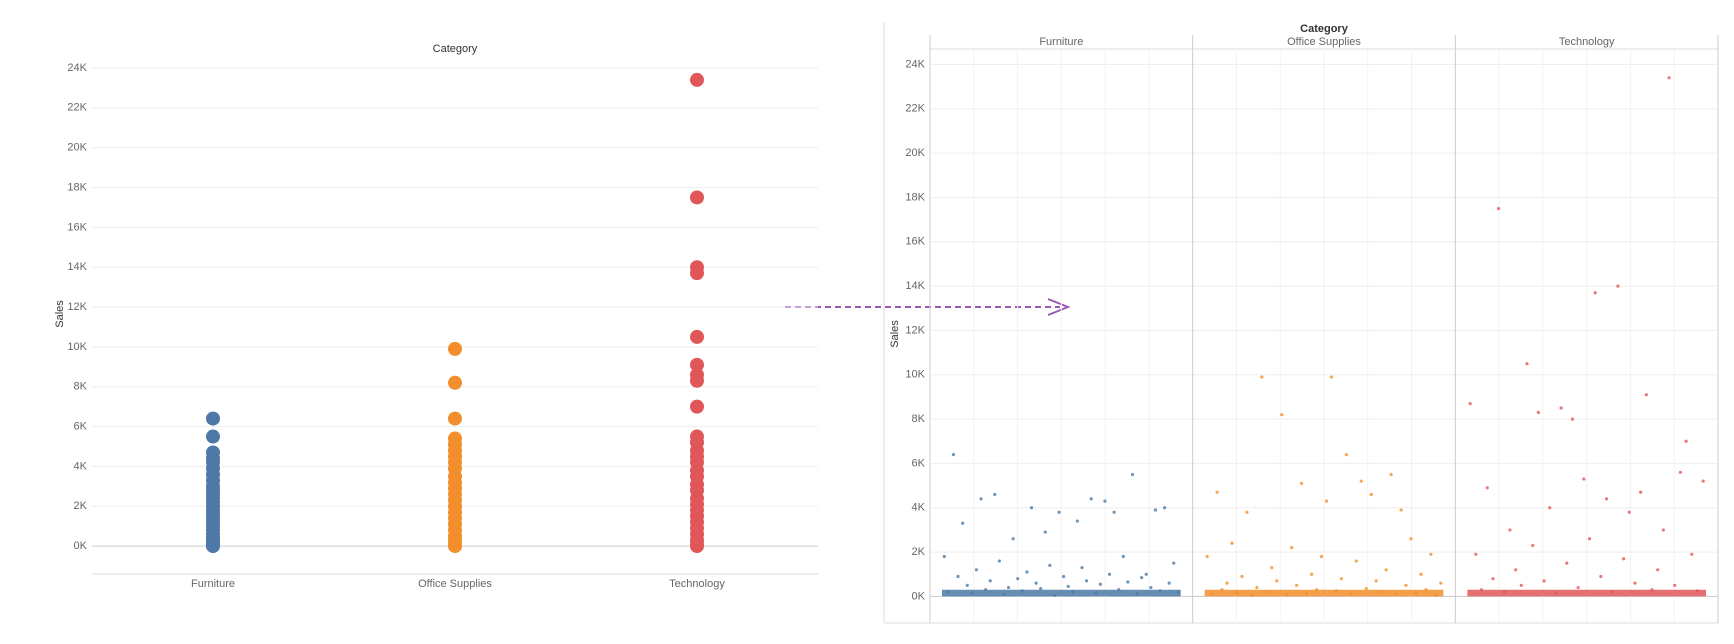 The height and width of the screenshot is (644, 1734). Describe the element at coordinates (1061, 593) in the screenshot. I see `dense-band` at that location.